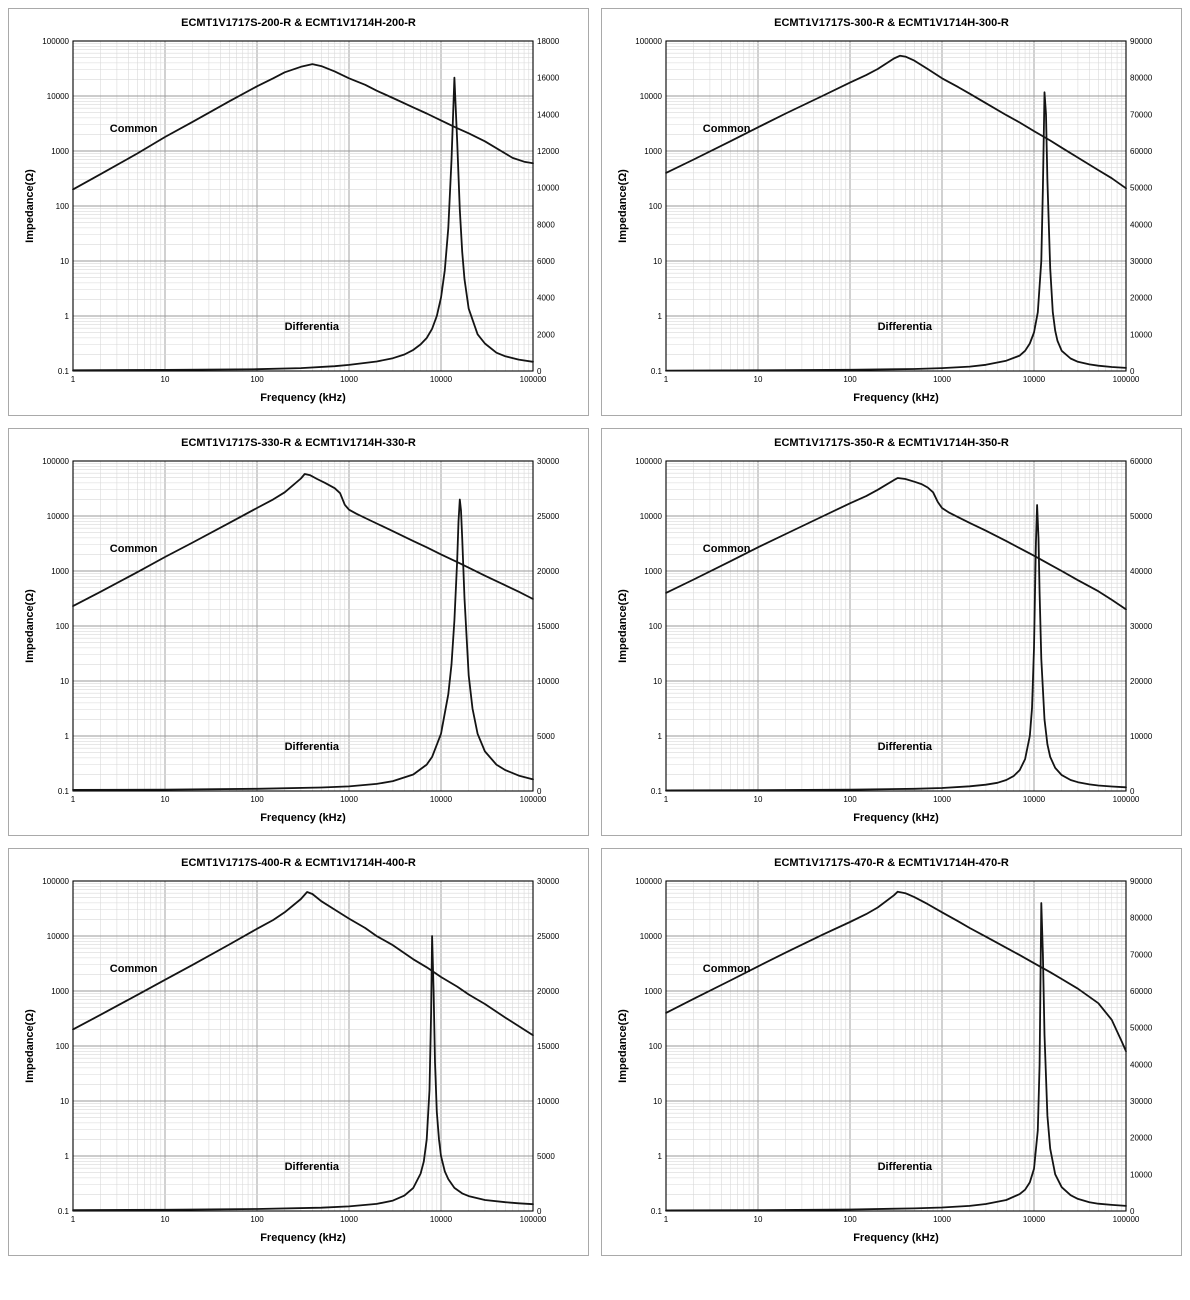 Image resolution: width=1190 pixels, height=1300 pixels. I want to click on right-tick-label: 70000, so click(1141, 954).